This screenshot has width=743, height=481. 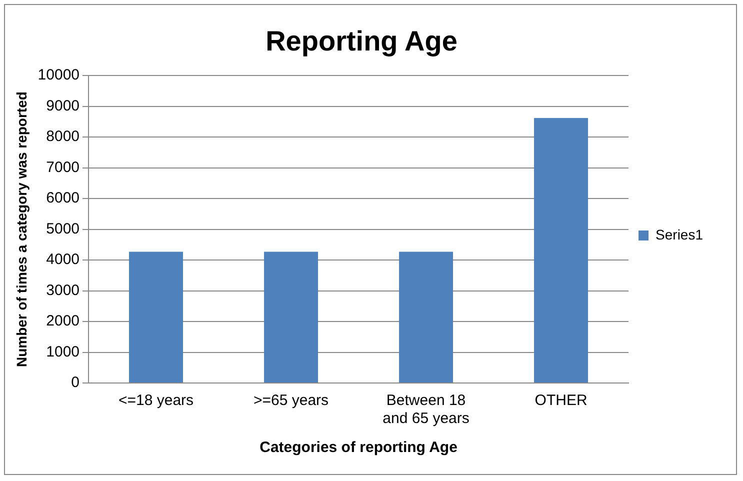 I want to click on y-tick-label: 9000, so click(x=63, y=105).